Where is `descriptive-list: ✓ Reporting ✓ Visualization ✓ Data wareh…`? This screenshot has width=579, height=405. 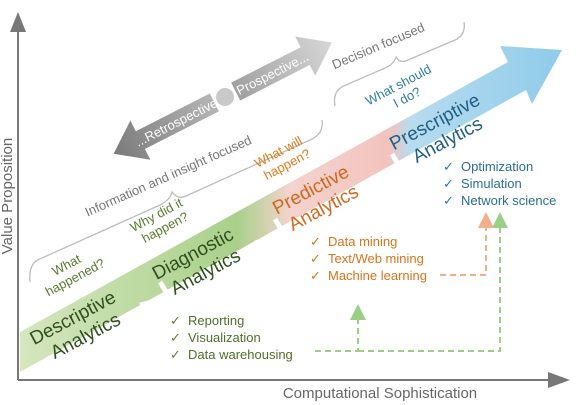 descriptive-list: ✓ Reporting ✓ Visualization ✓ Data wareh… is located at coordinates (231, 337).